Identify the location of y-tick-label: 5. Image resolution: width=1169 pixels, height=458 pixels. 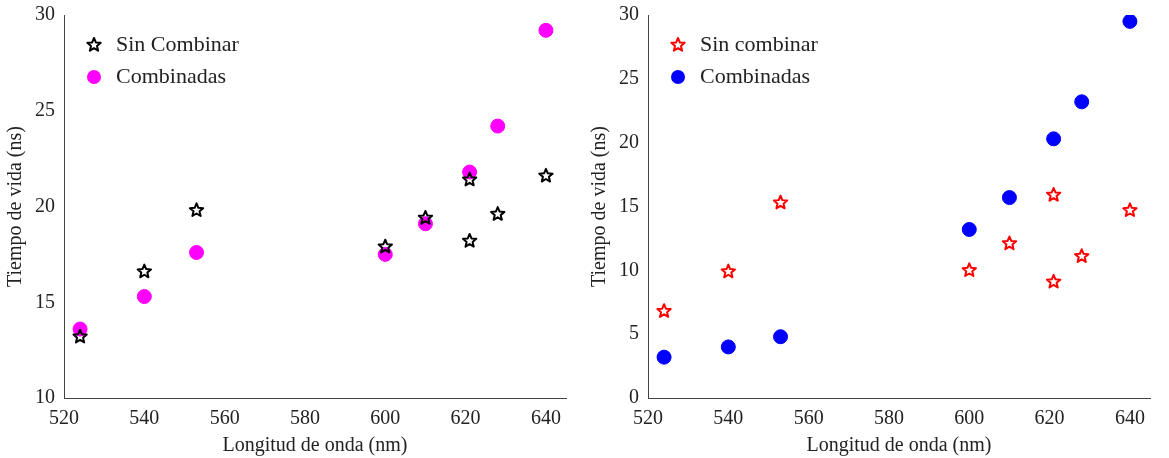
(634, 332).